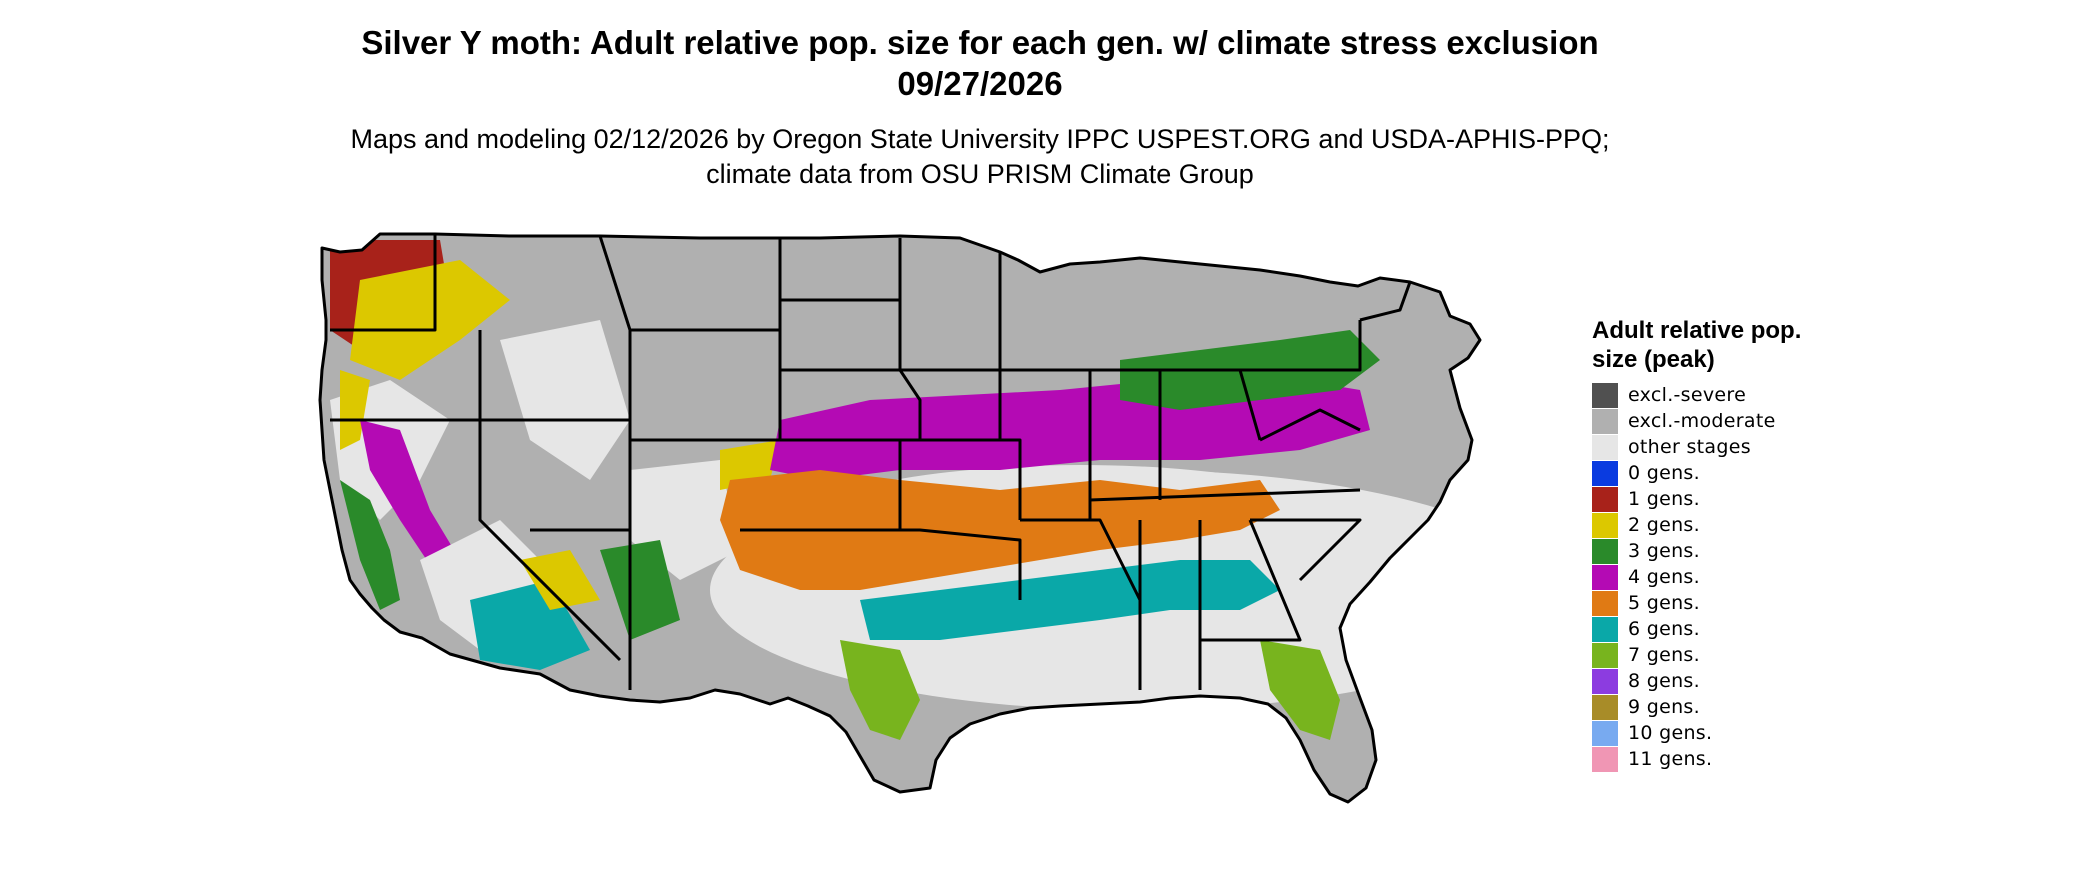 This screenshot has height=892, width=2100. I want to click on state-border-ne-states, so click(1385, 301).